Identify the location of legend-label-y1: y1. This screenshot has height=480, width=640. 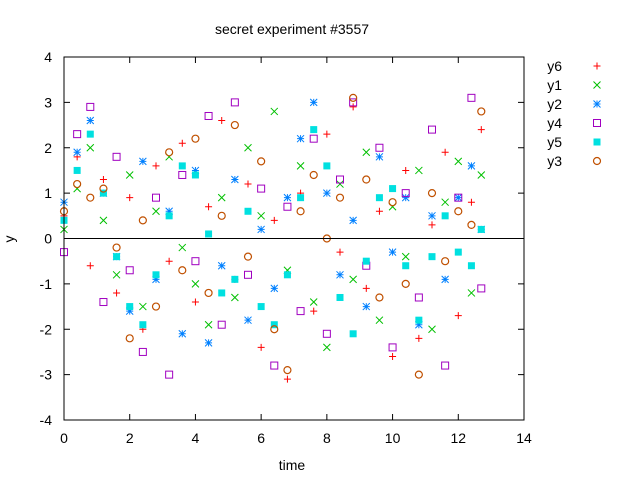
(554, 85).